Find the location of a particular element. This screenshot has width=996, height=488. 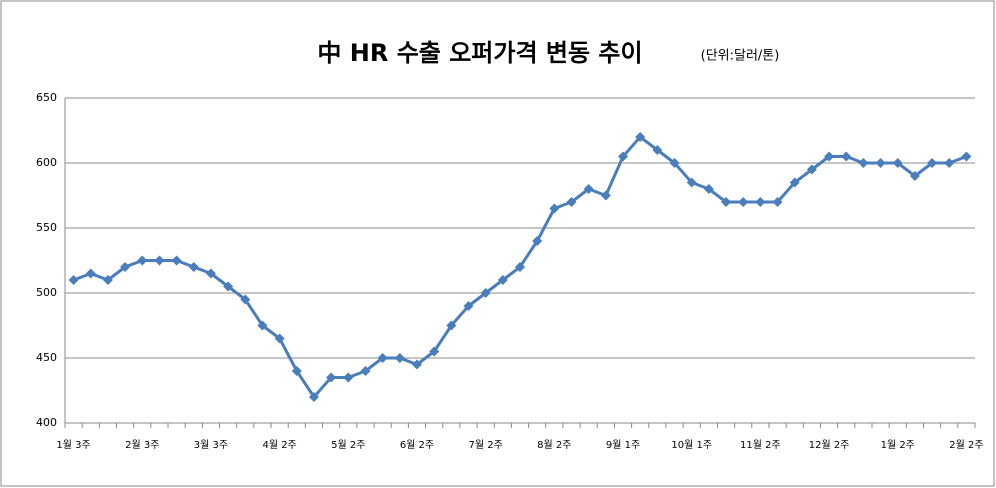

x-tick-label: 11월 2주 is located at coordinates (760, 445).